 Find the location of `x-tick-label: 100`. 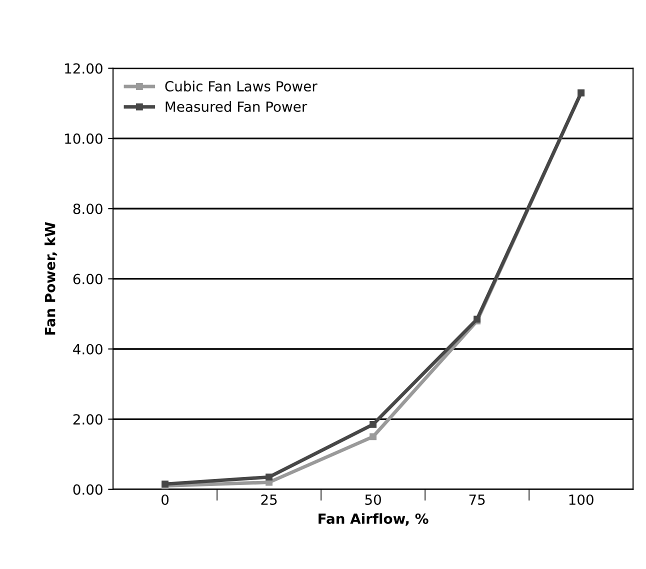

x-tick-label: 100 is located at coordinates (581, 499).